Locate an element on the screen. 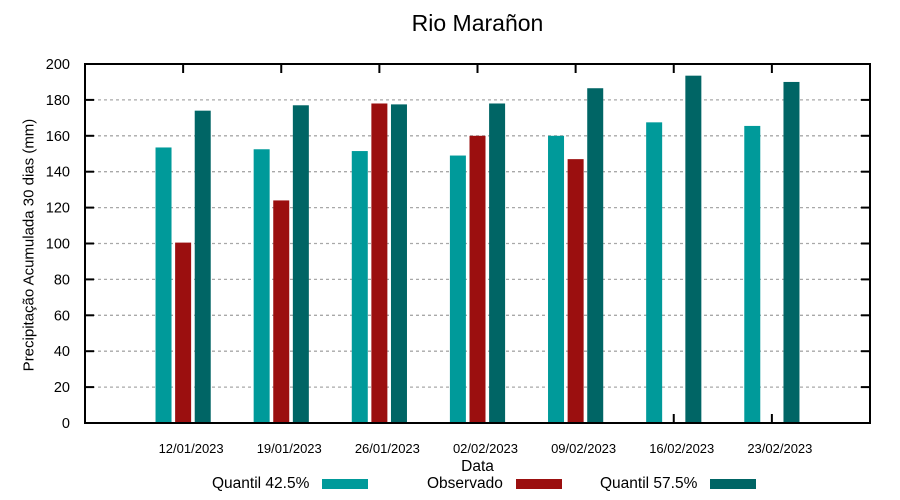  ytick-label-180: 180 is located at coordinates (58, 101).